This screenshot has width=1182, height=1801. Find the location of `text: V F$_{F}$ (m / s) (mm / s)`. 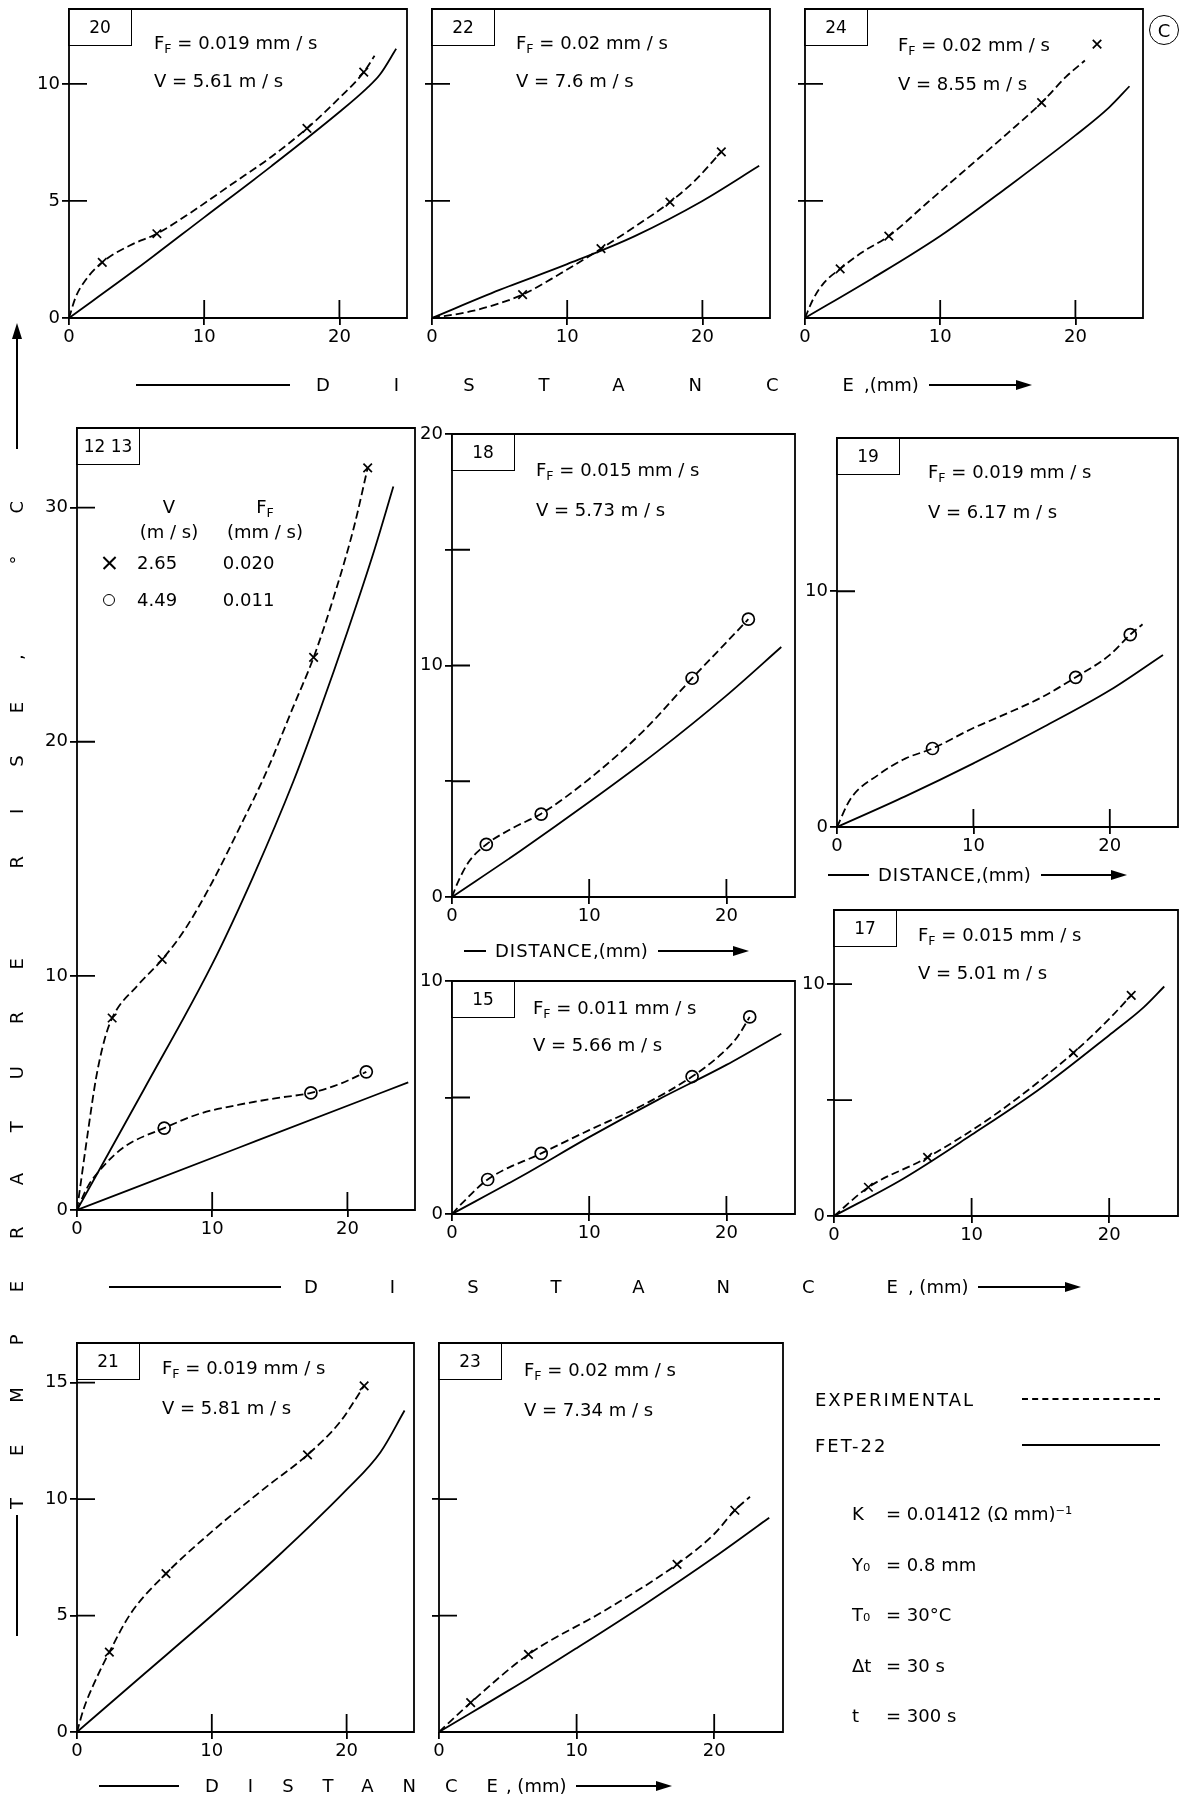

text: V F$_{F}$ (m / s) (mm / s) is located at coordinates (221, 519).